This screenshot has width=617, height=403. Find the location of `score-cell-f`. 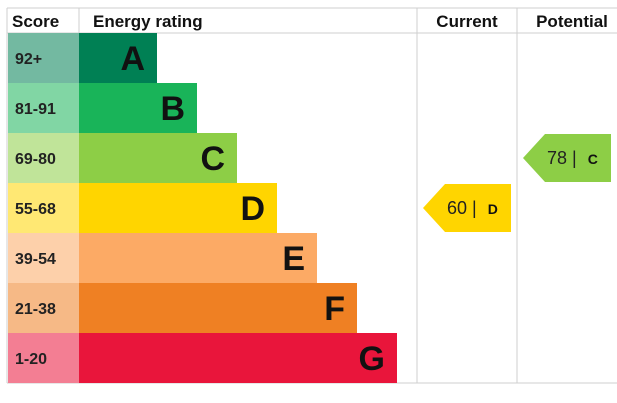

score-cell-f is located at coordinates (43, 308).